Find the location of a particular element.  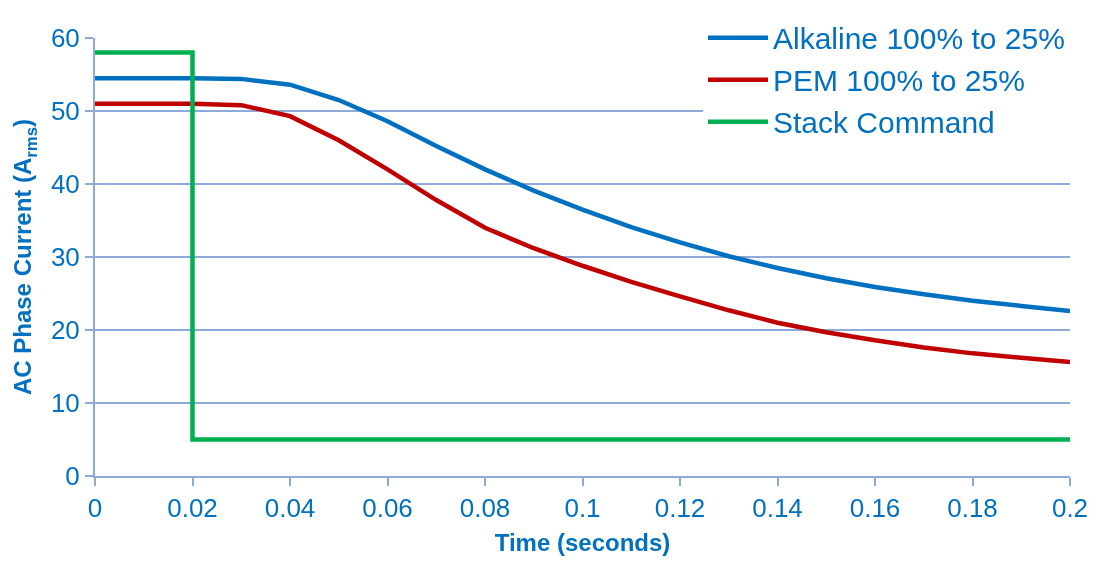

x-tick-label: 0.08 is located at coordinates (485, 508).